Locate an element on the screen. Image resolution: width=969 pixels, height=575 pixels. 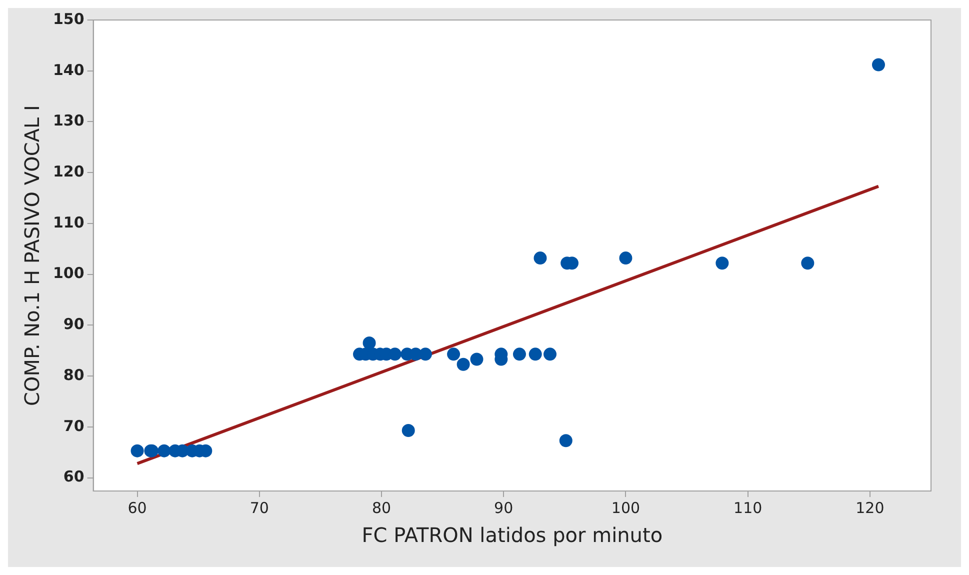
y-tick-label: 120 is located at coordinates (68, 171).